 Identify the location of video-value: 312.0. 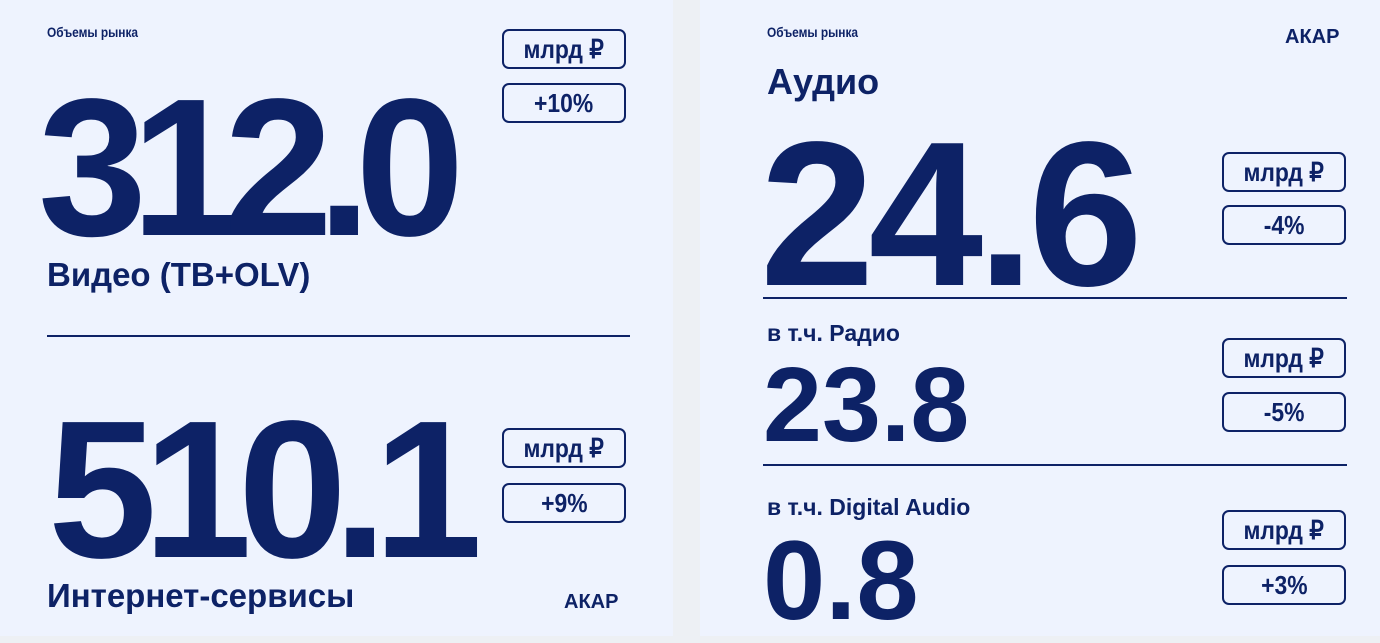
(251, 167).